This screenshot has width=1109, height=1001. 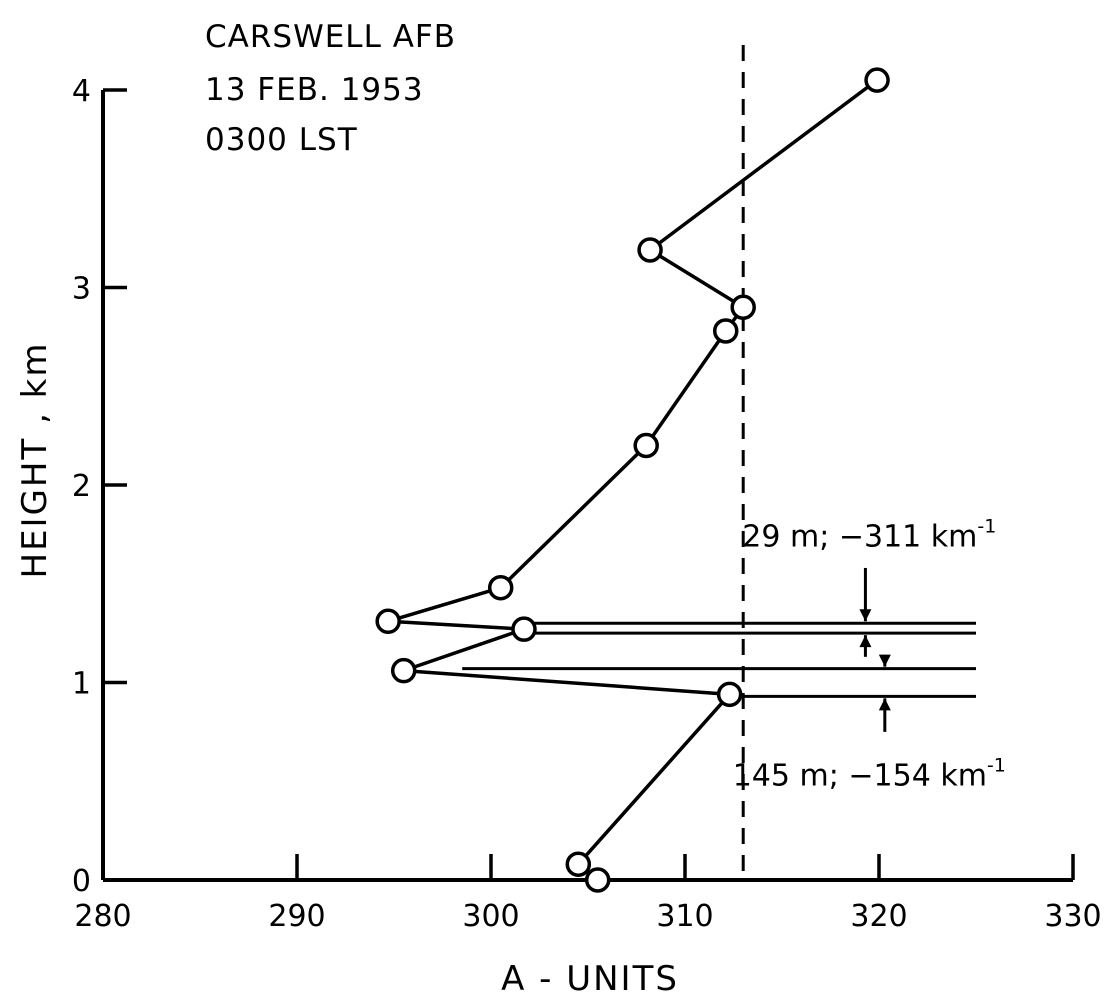 I want to click on y-axis-title: HEIGHT , km, so click(x=35, y=460).